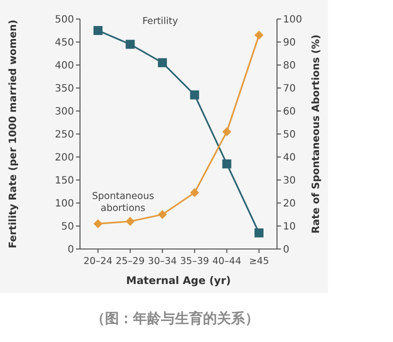  What do you see at coordinates (130, 261) in the screenshot?
I see `x-tick-label: 25–29` at bounding box center [130, 261].